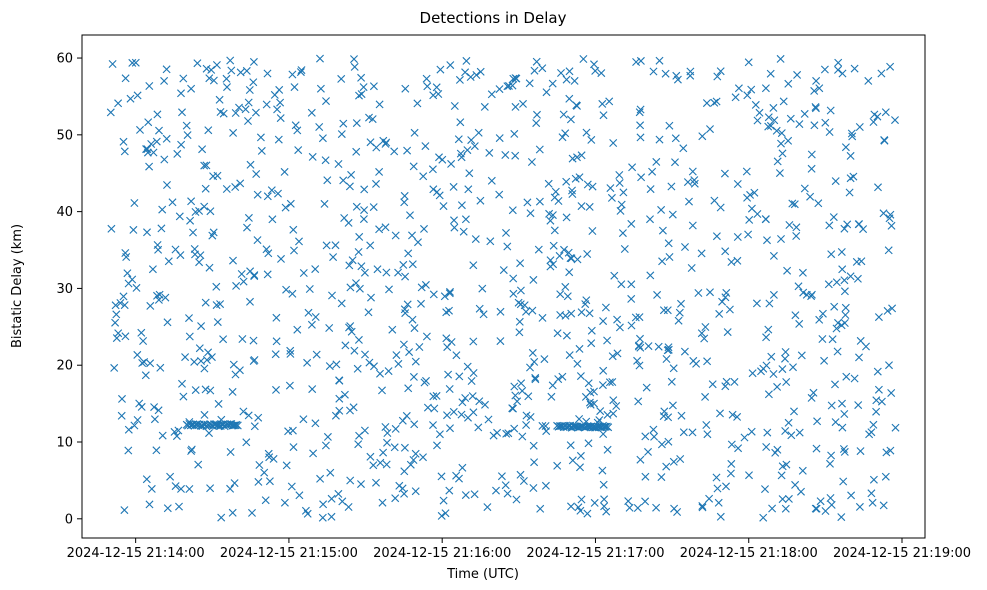  I want to click on y-tick-label: 10, so click(64, 443).